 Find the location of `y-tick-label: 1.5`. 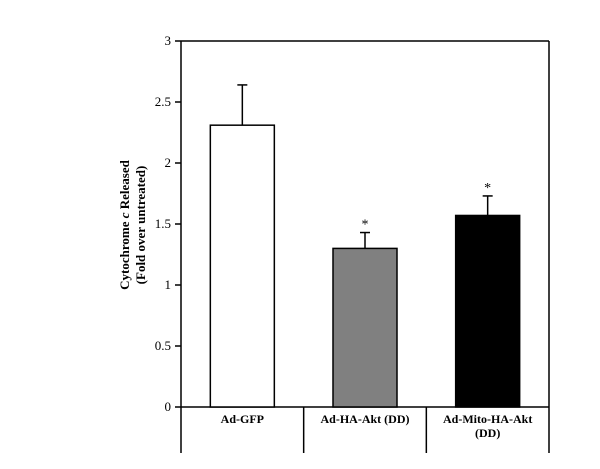

y-tick-label: 1.5 is located at coordinates (163, 223).